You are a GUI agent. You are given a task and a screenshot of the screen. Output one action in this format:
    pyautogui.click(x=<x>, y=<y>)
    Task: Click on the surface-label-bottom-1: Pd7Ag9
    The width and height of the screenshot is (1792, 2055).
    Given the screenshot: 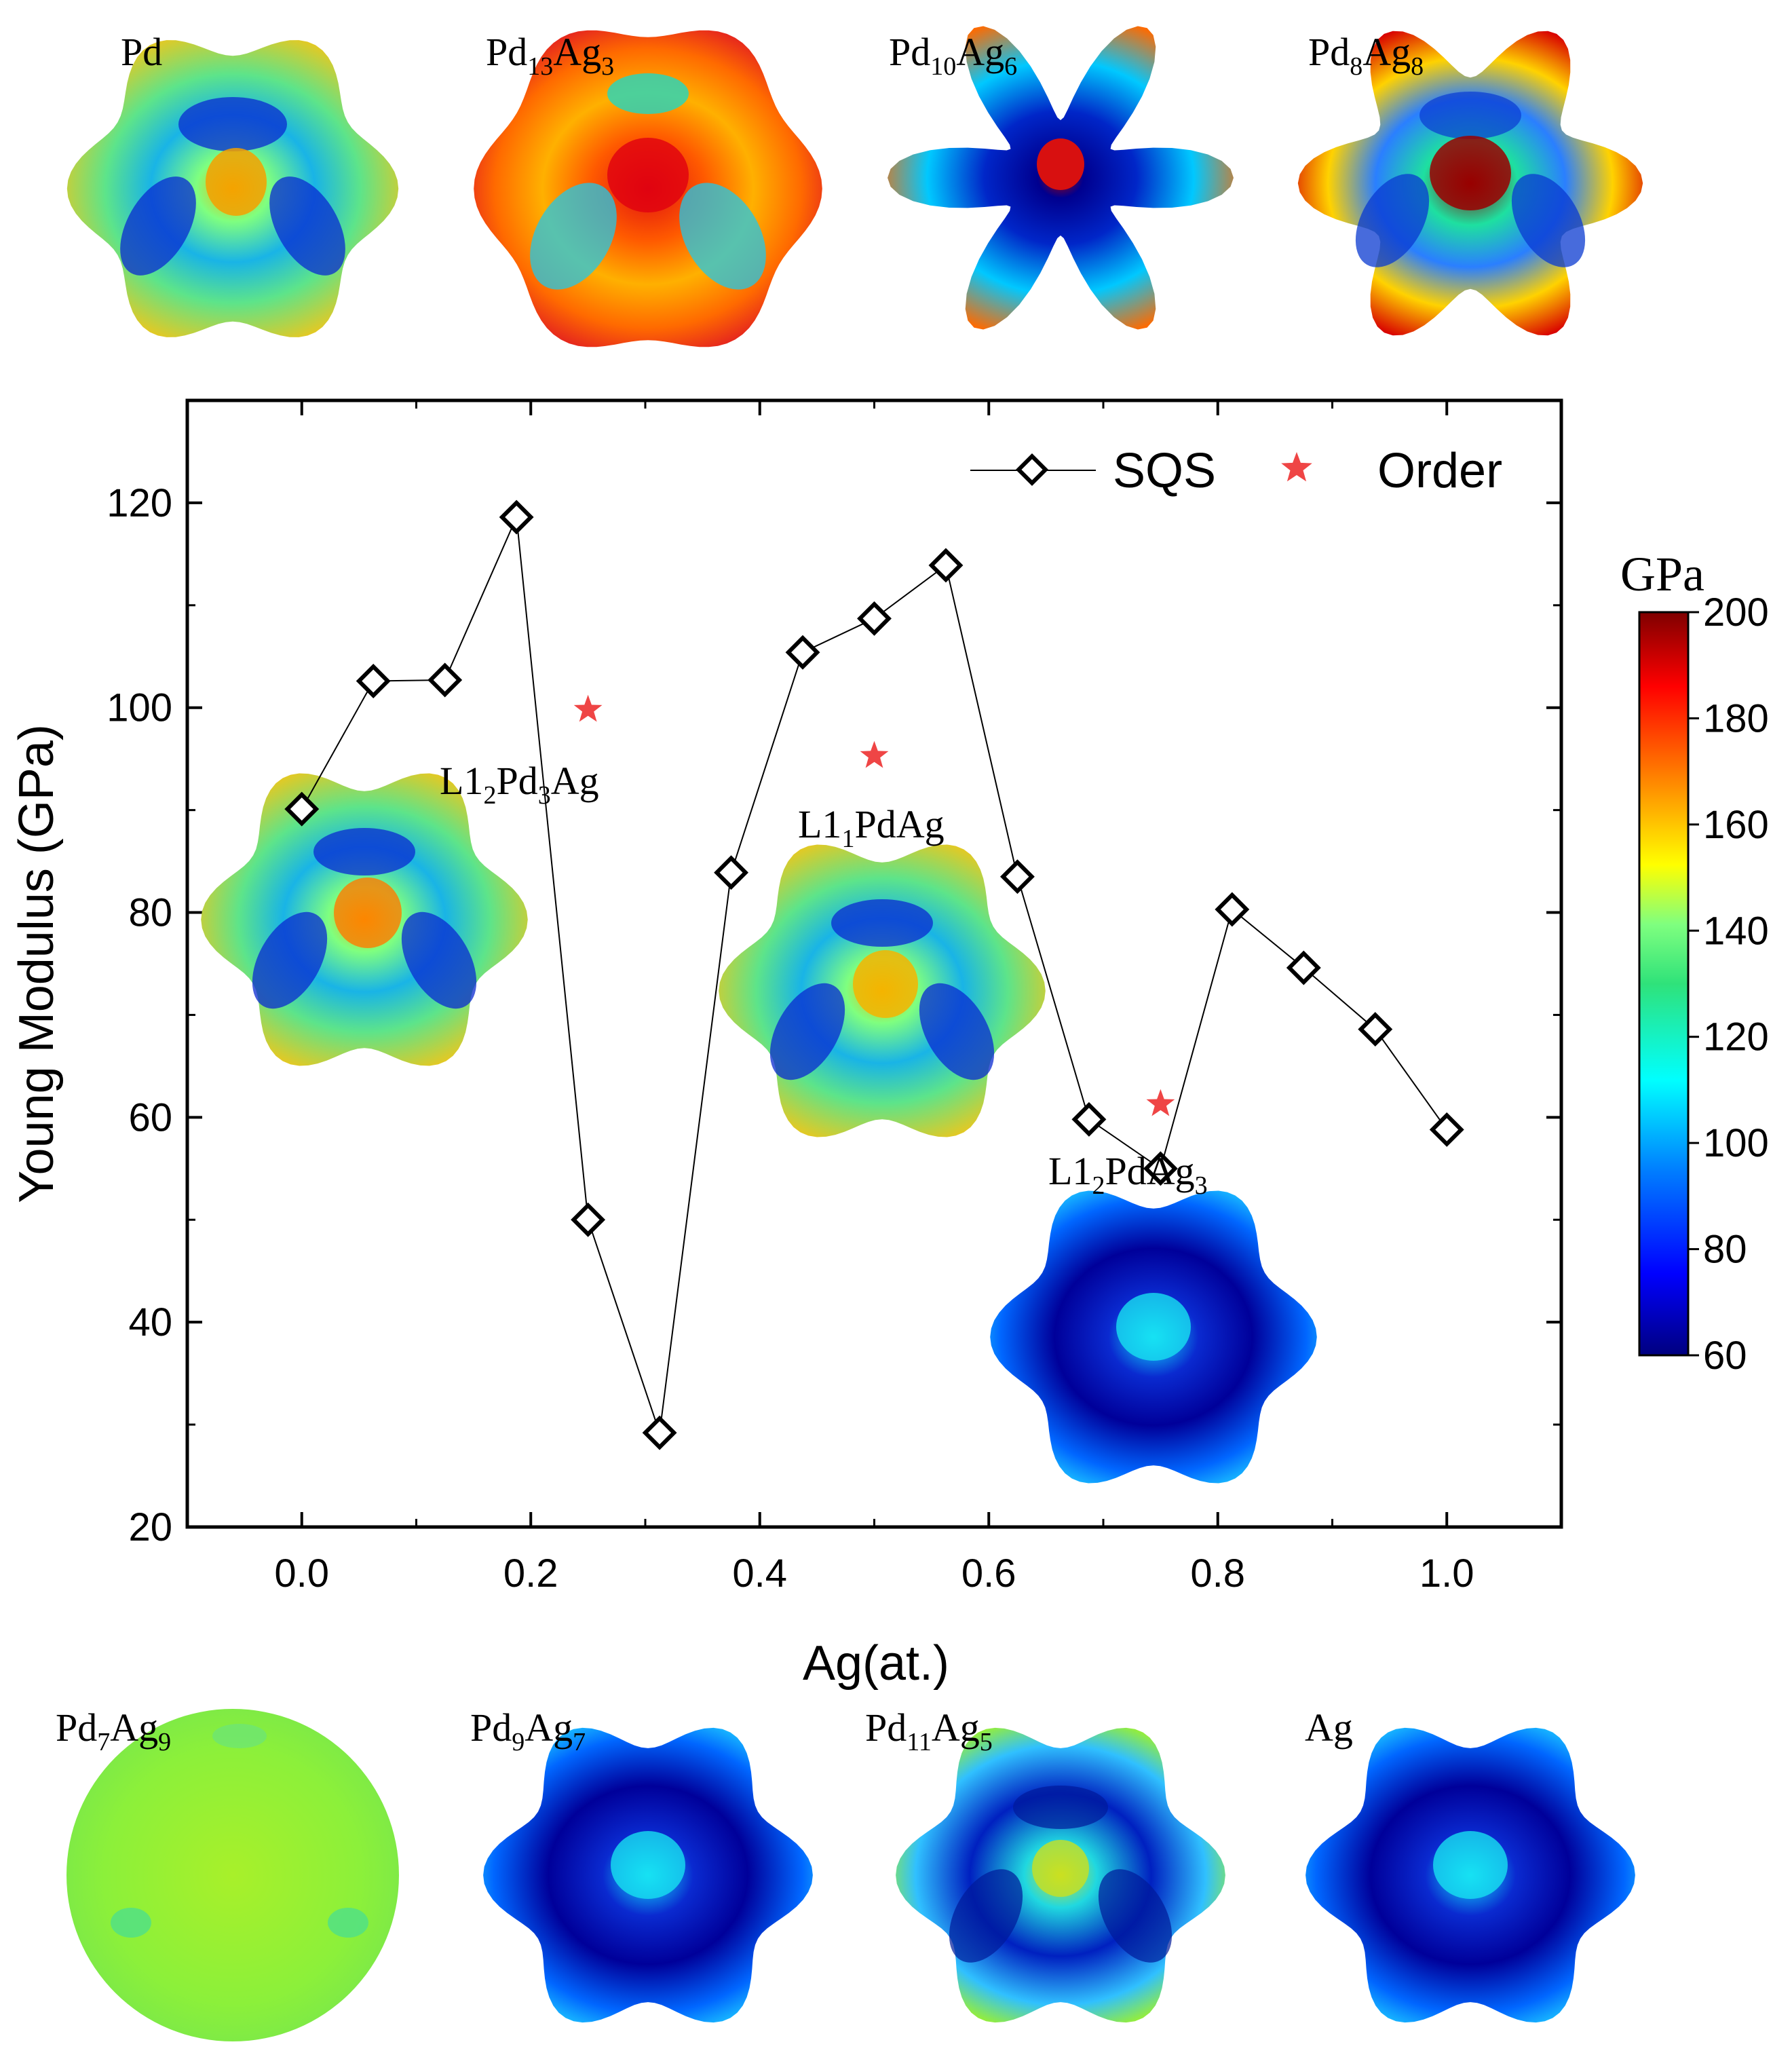 What is the action you would take?
    pyautogui.click(x=114, y=1730)
    